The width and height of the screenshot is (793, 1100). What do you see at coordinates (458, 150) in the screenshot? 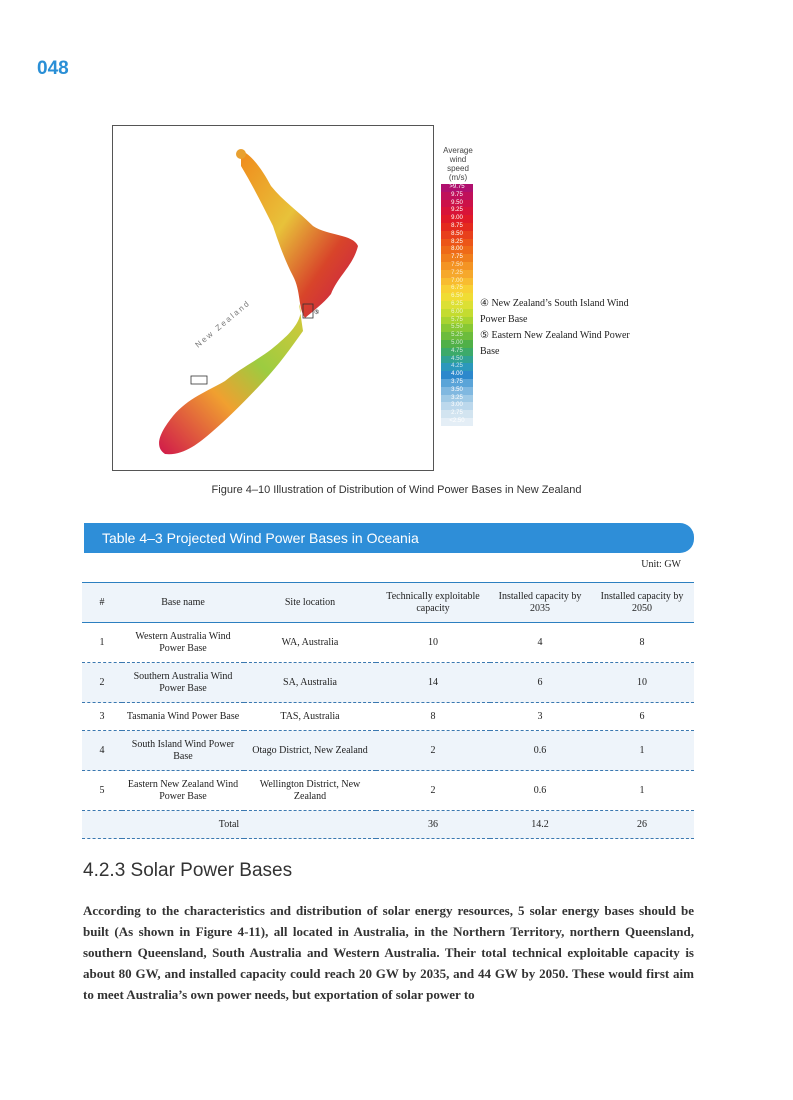
I see `legend-title-line: Average` at bounding box center [458, 150].